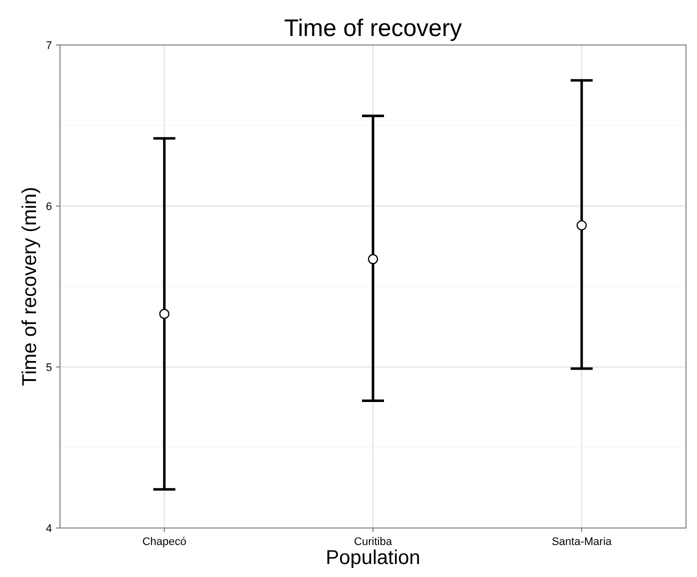 Image resolution: width=697 pixels, height=577 pixels. What do you see at coordinates (164, 542) in the screenshot?
I see `x-tick-label: Chapecó` at bounding box center [164, 542].